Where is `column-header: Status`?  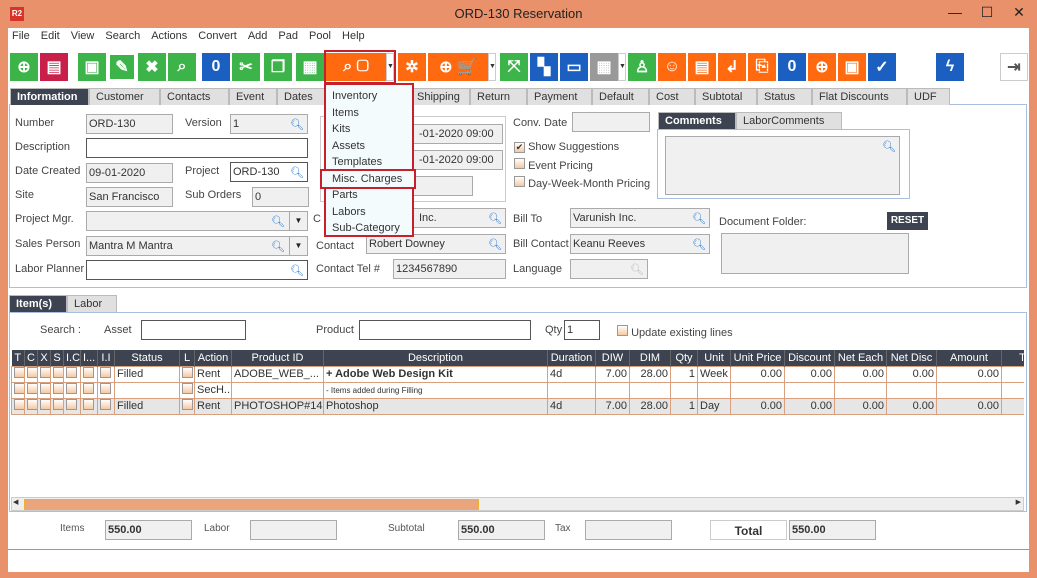
column-header: Status is located at coordinates (147, 358).